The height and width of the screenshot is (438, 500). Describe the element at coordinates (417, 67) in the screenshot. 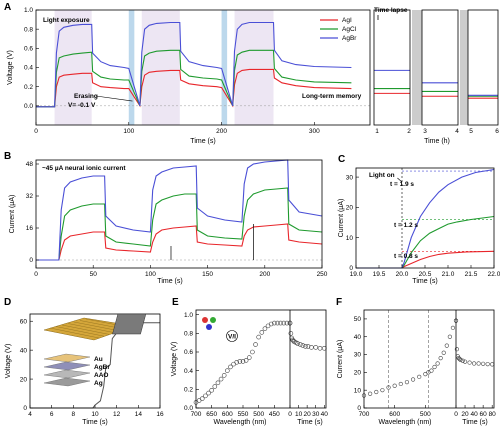

I see `time-gap` at that location.